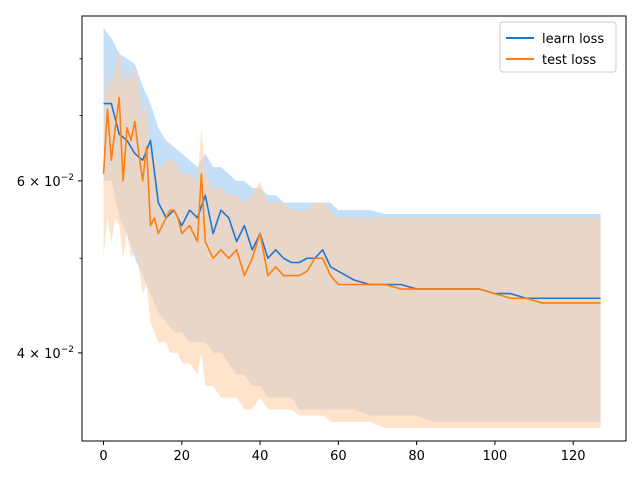  What do you see at coordinates (45, 181) in the screenshot?
I see `y-tick-label: 6 × 10⁻²` at bounding box center [45, 181].